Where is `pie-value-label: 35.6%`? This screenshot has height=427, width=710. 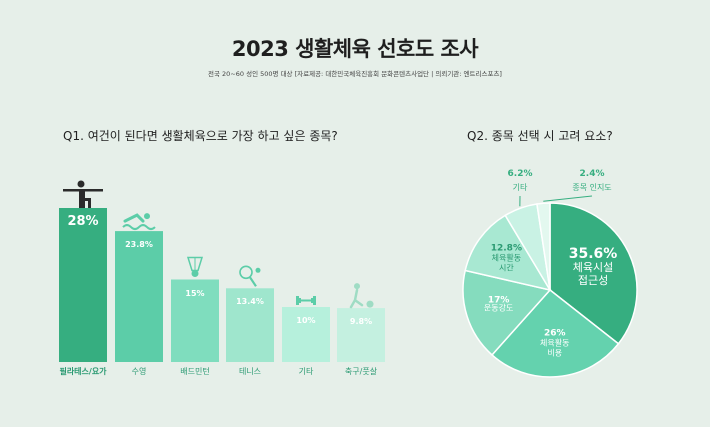 pie-value-label: 35.6% is located at coordinates (593, 254).